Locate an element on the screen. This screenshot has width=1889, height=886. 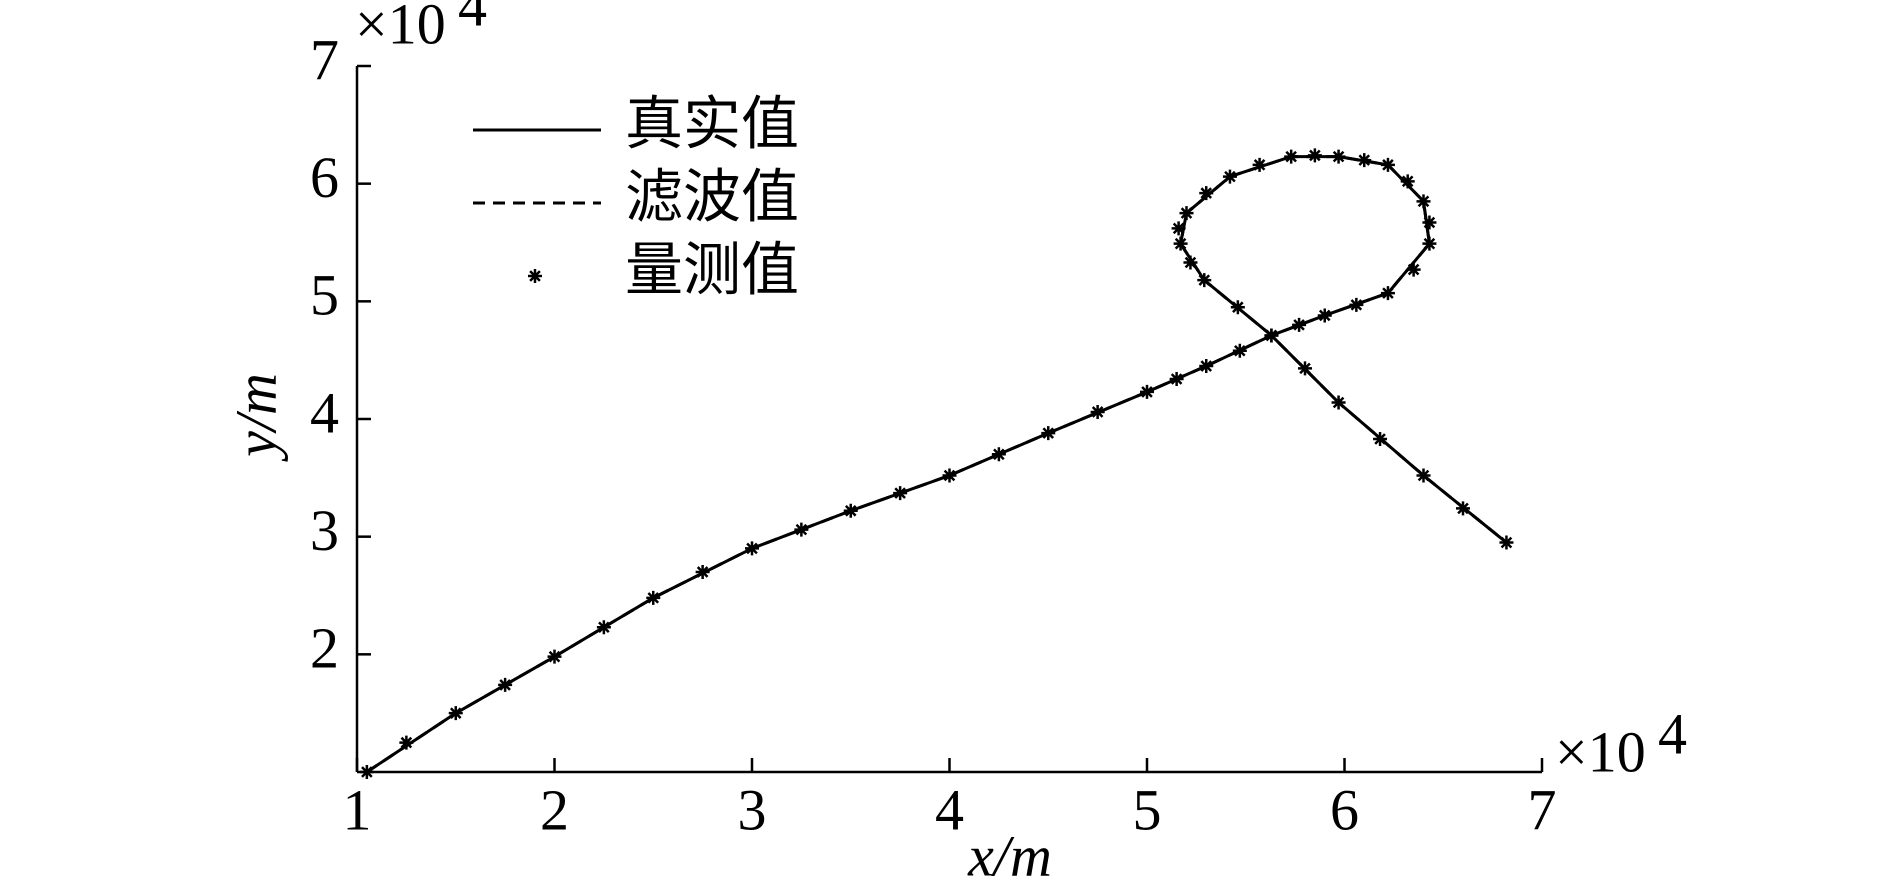
x-multiplier: ×10 is located at coordinates (1600, 751).